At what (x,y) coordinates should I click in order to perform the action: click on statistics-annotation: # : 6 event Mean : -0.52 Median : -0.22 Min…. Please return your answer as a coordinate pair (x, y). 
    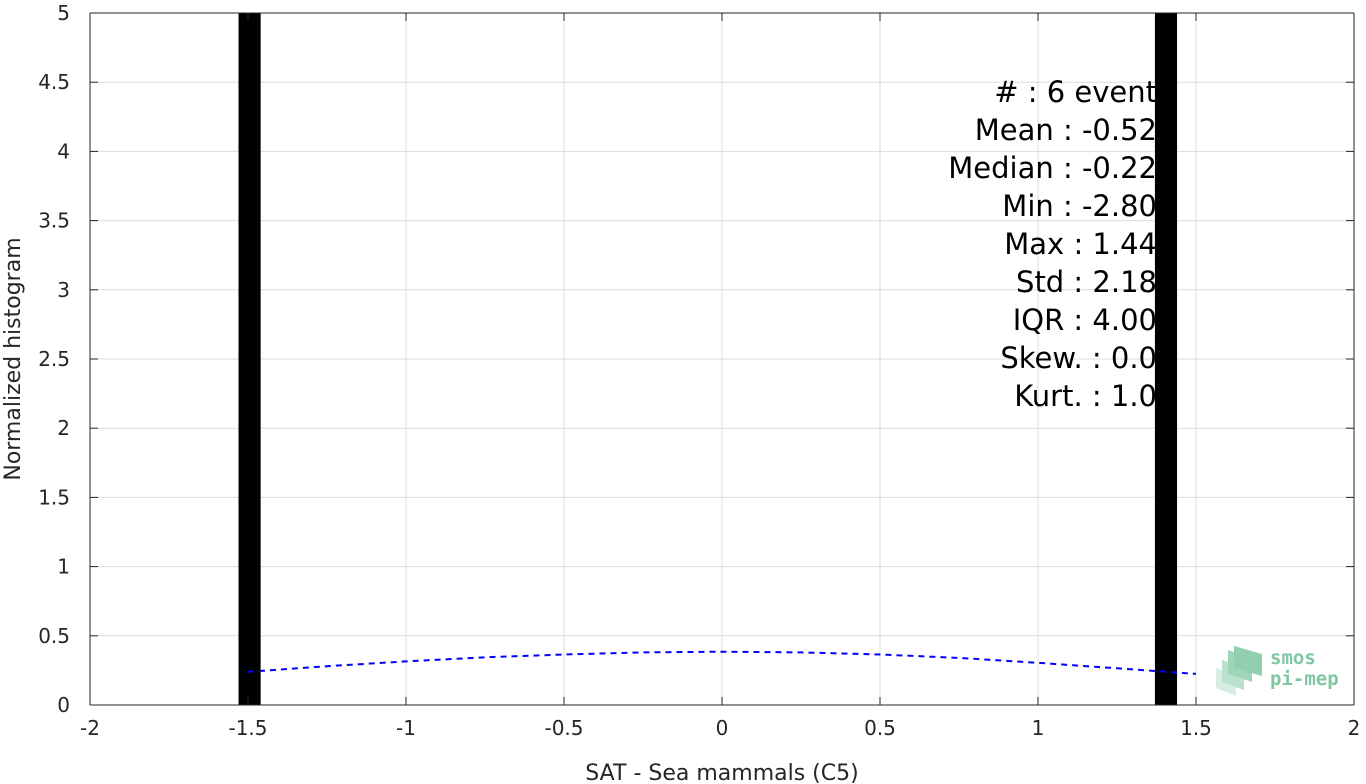
    Looking at the image, I should click on (1052, 244).